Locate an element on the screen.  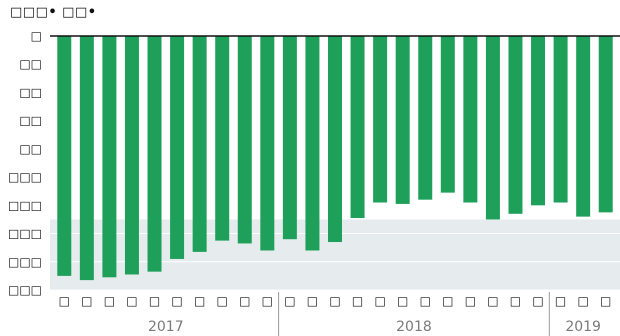
year-label: 2018 is located at coordinates (414, 327).